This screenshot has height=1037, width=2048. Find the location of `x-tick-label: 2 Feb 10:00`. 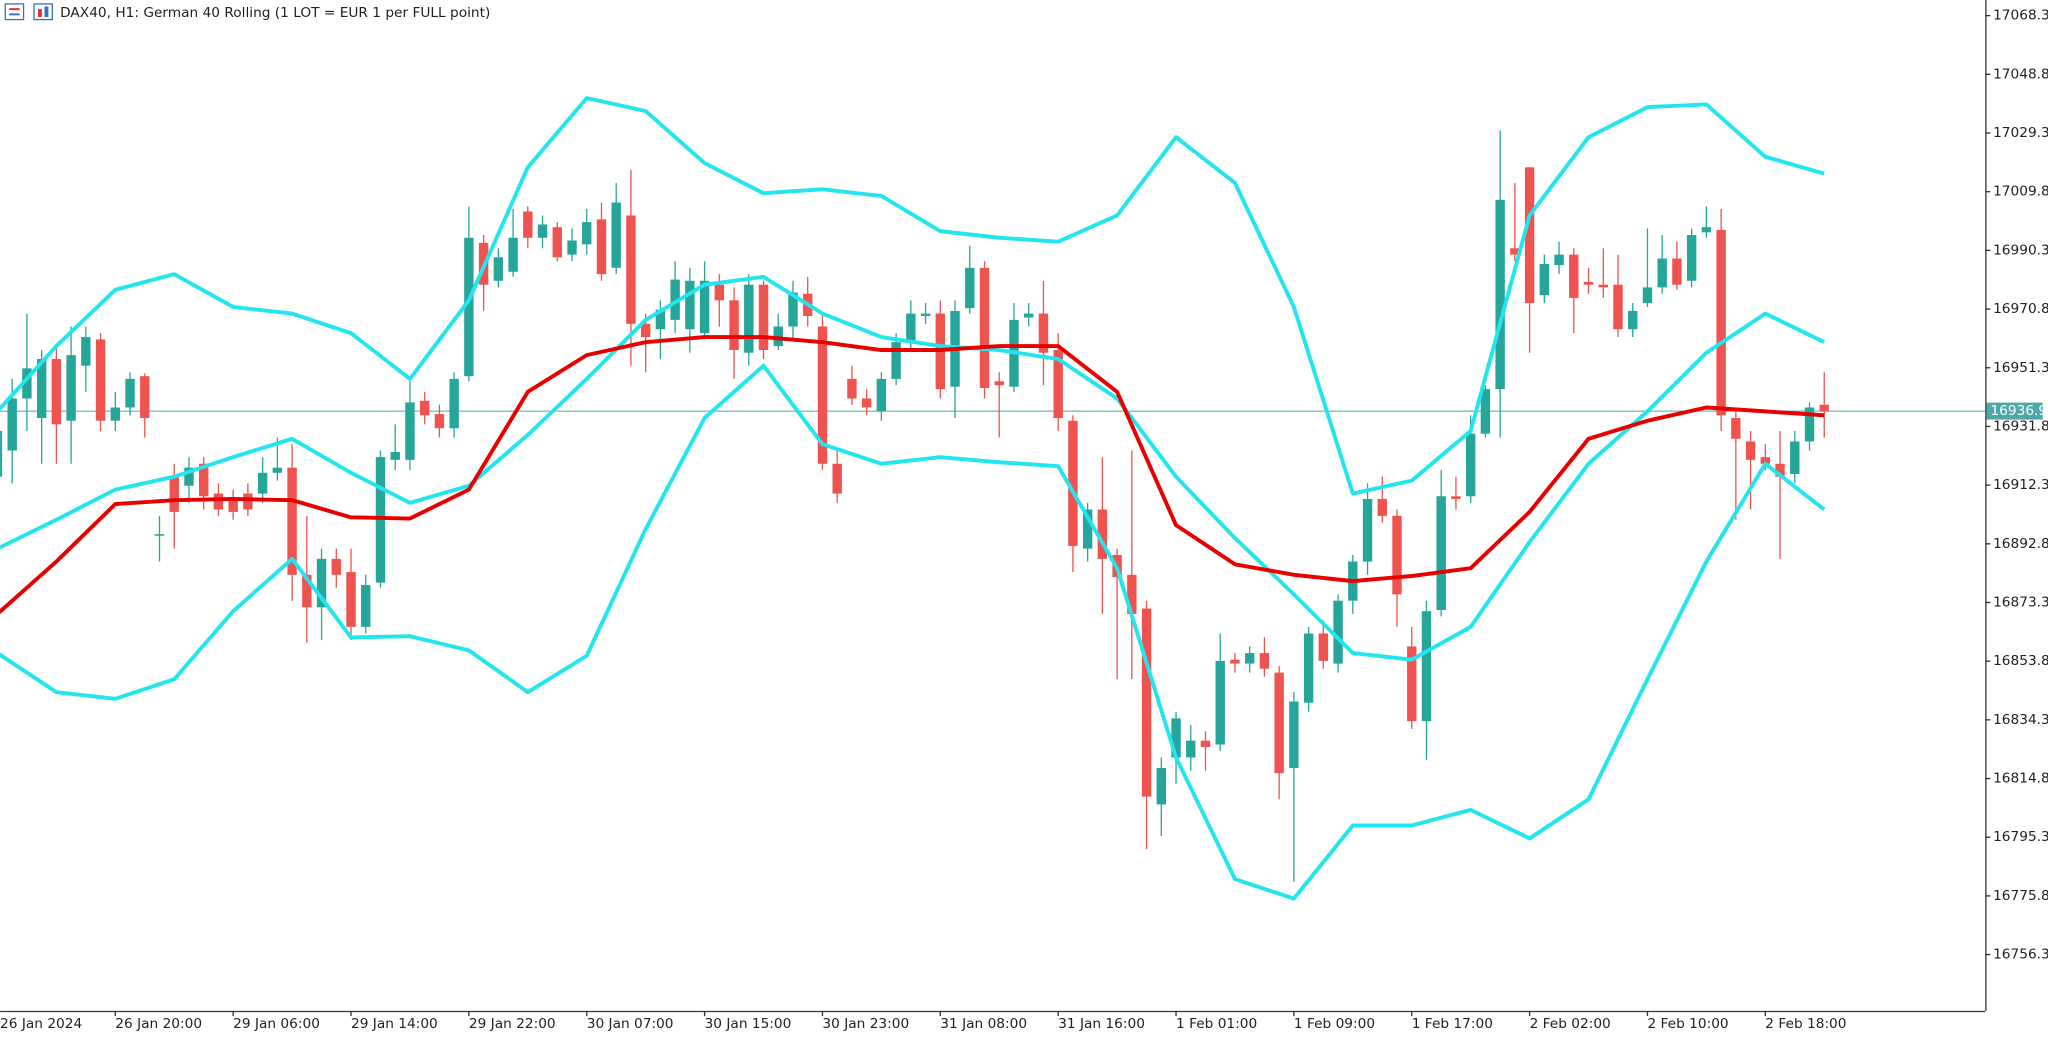

x-tick-label: 2 Feb 10:00 is located at coordinates (1687, 1024).